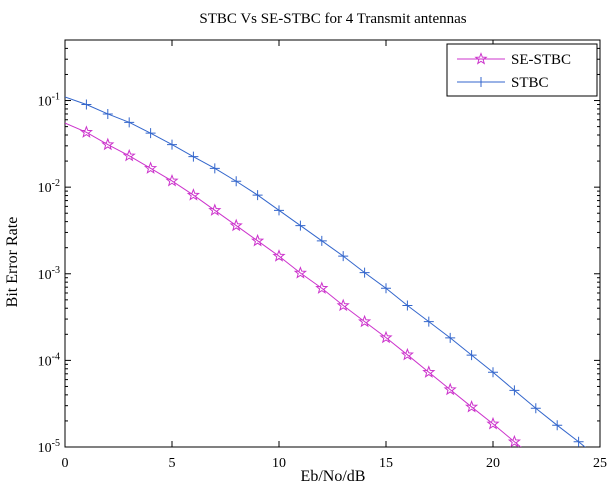 Image resolution: width=610 pixels, height=490 pixels. Describe the element at coordinates (332, 19) in the screenshot. I see `chart-title: STBC Vs SE-STBC for 4 Transmit antennas` at that location.